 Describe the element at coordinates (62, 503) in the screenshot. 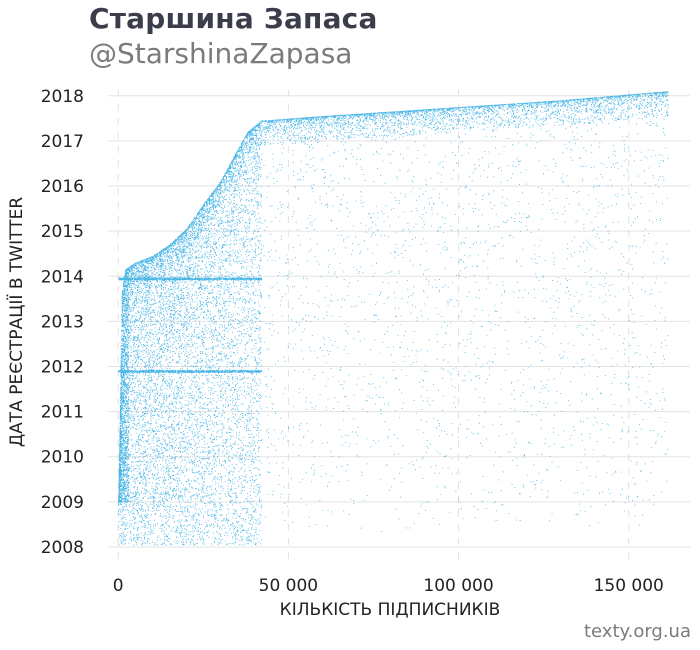

I see `y-tick-label: 2009` at that location.